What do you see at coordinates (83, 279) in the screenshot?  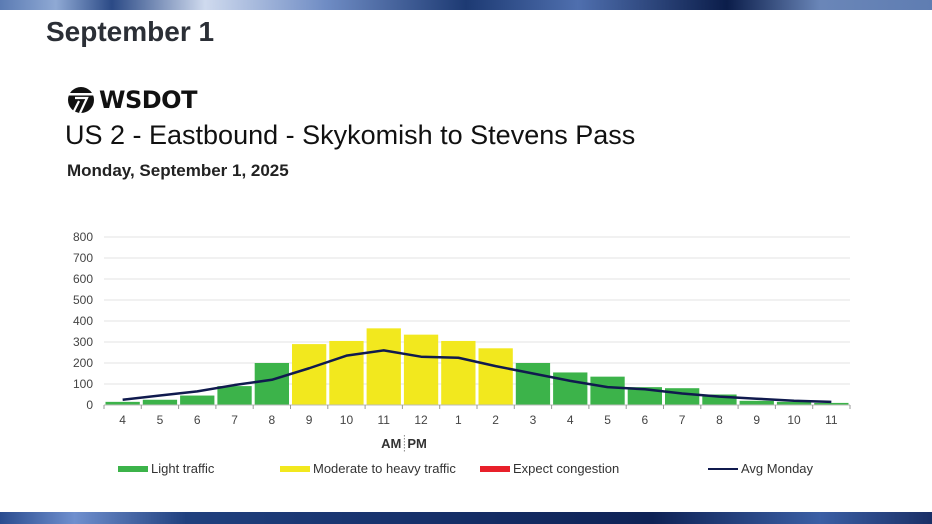 I see `y-tick-label: 600` at bounding box center [83, 279].